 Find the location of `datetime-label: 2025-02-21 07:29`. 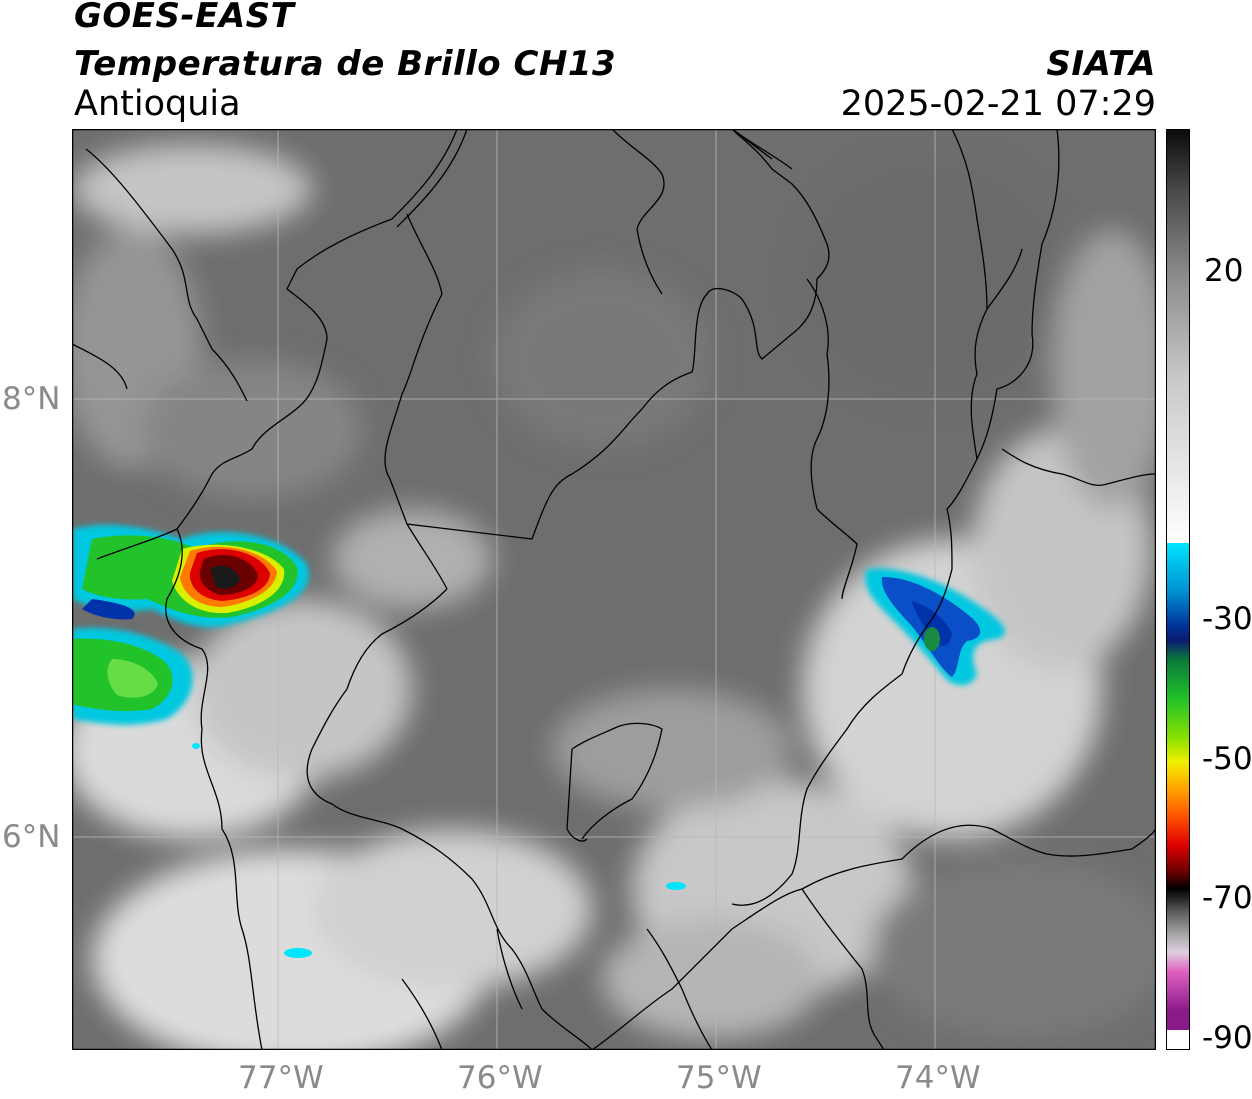

datetime-label: 2025-02-21 07:29 is located at coordinates (998, 104).